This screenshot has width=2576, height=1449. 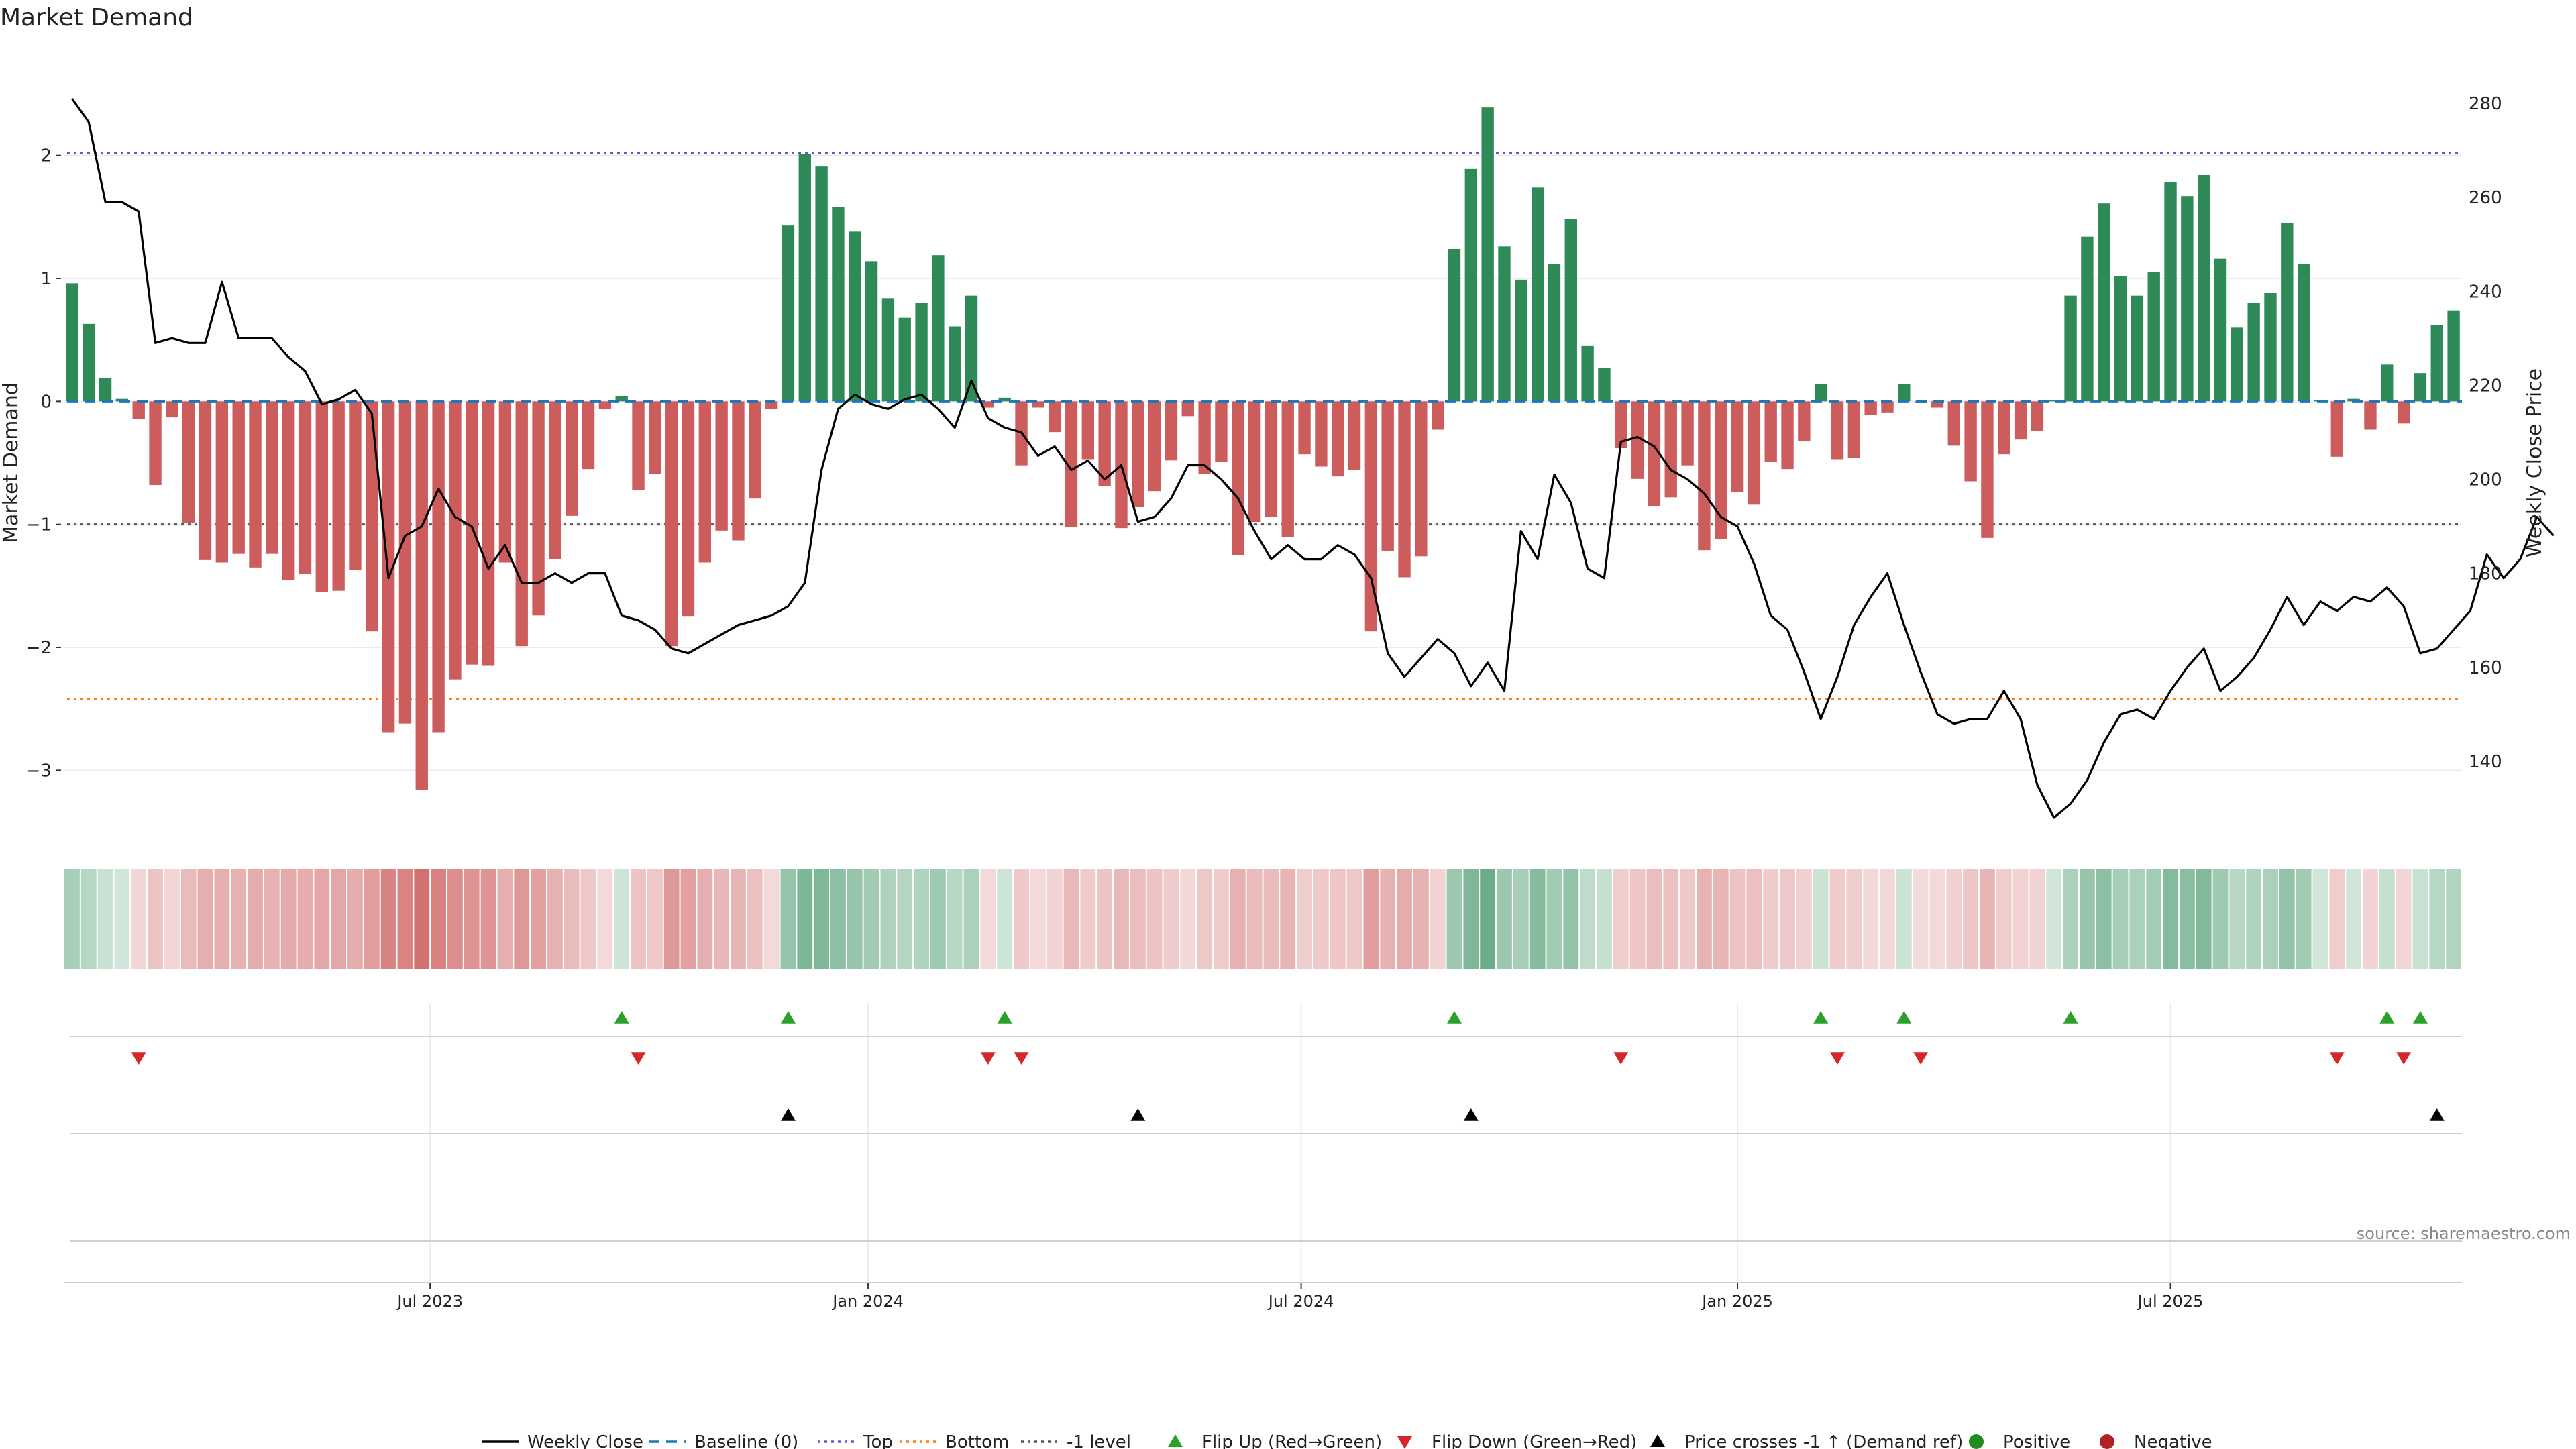 What do you see at coordinates (2534, 462) in the screenshot?
I see `y2-axis-label: Weekly Close Price` at bounding box center [2534, 462].